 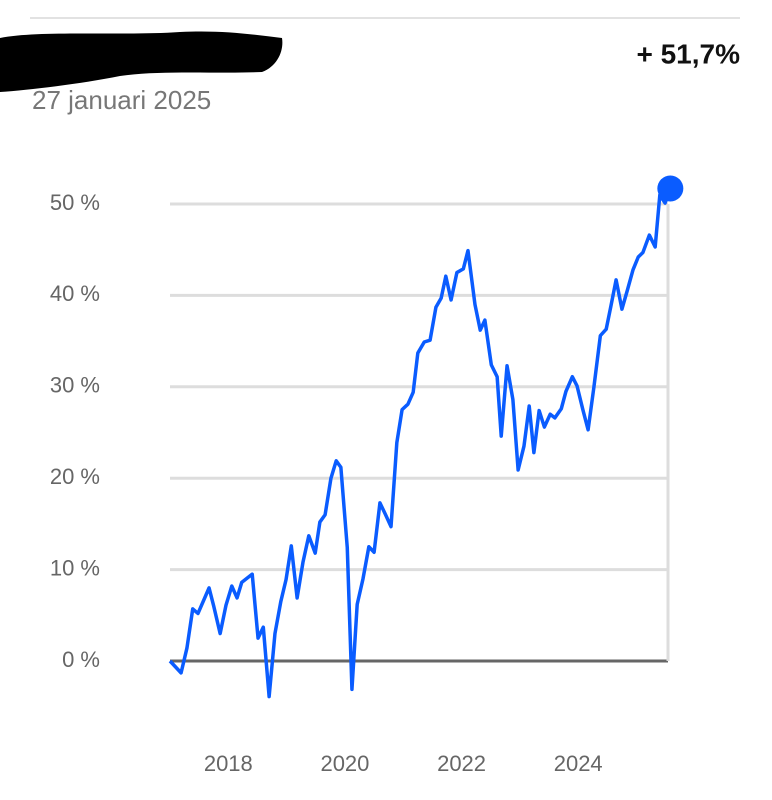 What do you see at coordinates (75, 202) in the screenshot?
I see `y-tick-label: 50 %` at bounding box center [75, 202].